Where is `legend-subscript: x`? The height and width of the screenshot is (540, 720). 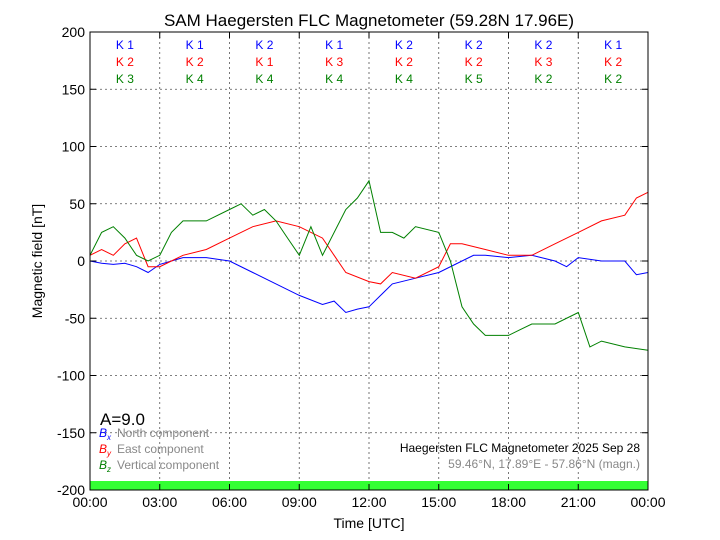
legend-subscript: x is located at coordinates (109, 437).